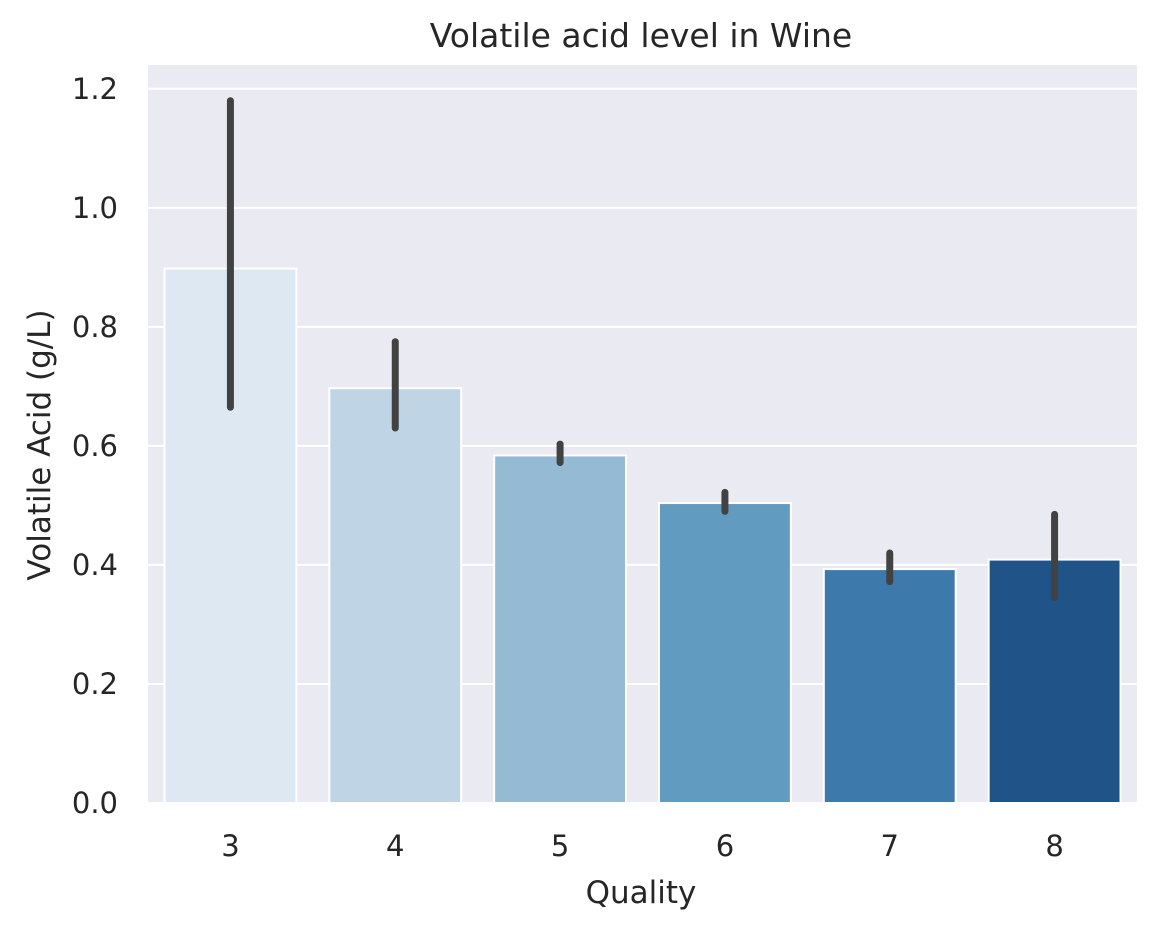  What do you see at coordinates (641, 35) in the screenshot?
I see `chart-title: Volatile acid level in Wine` at bounding box center [641, 35].